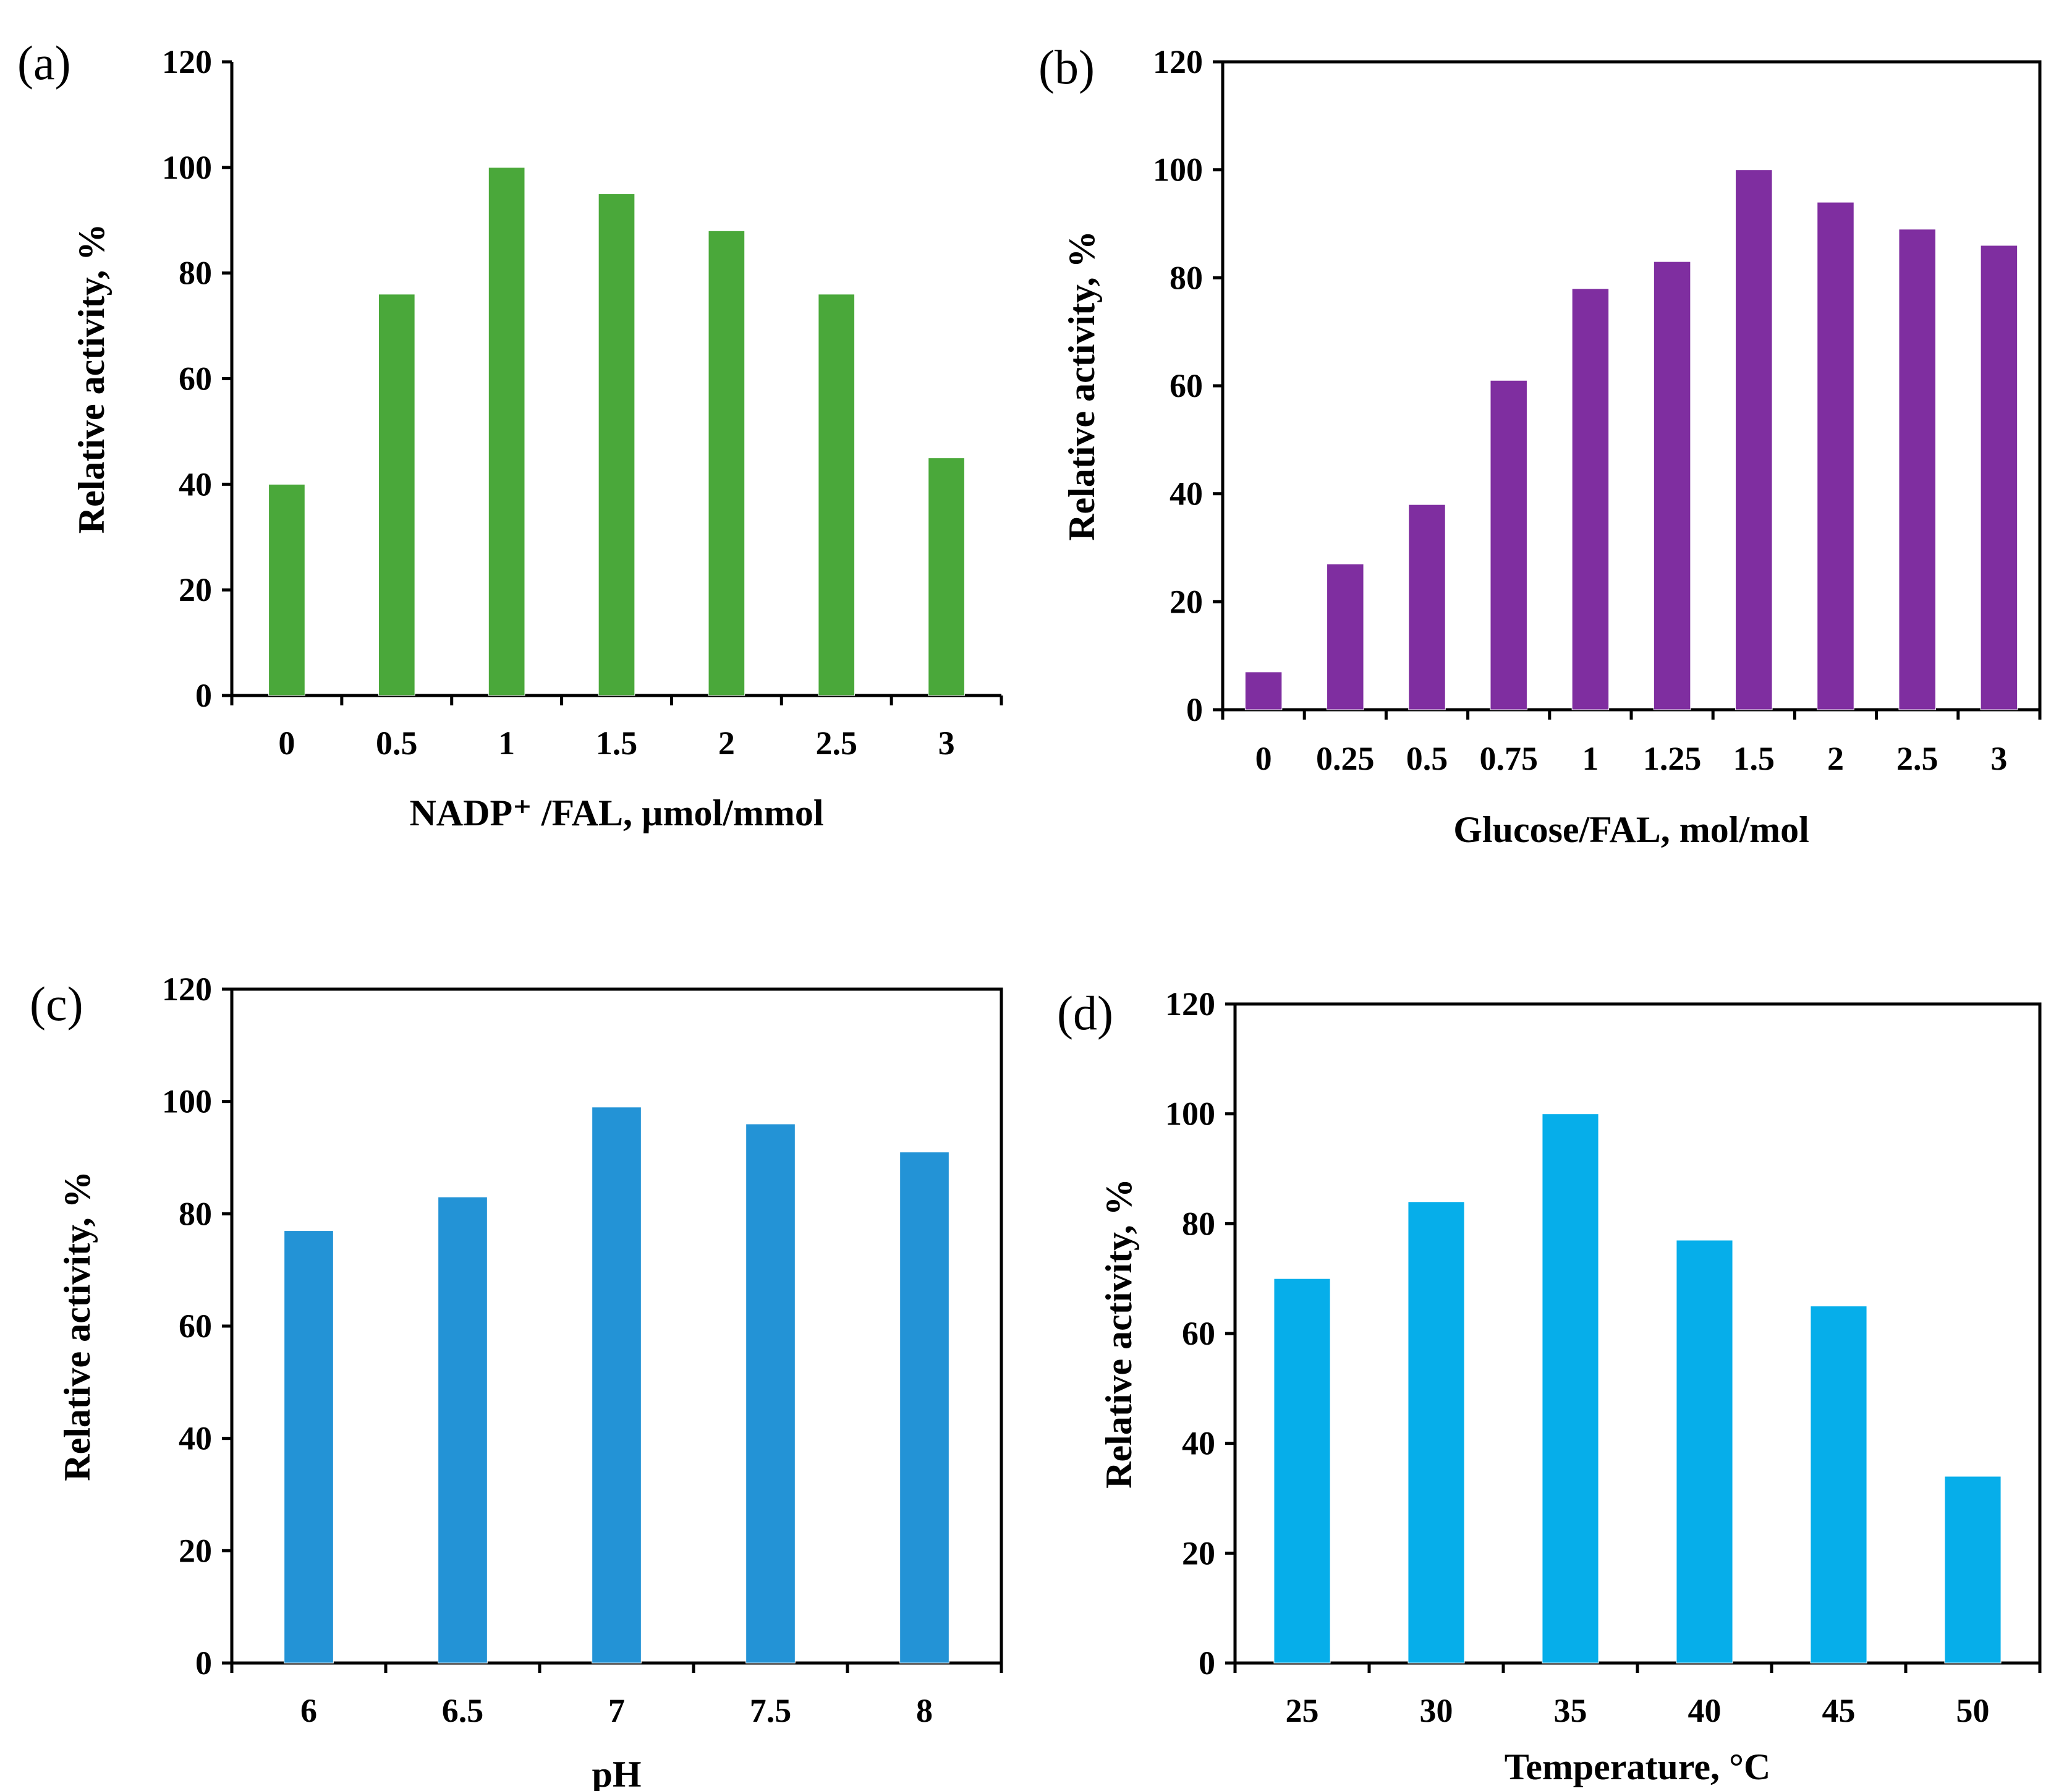  I want to click on x-tick-label: 1.25, so click(1672, 758).